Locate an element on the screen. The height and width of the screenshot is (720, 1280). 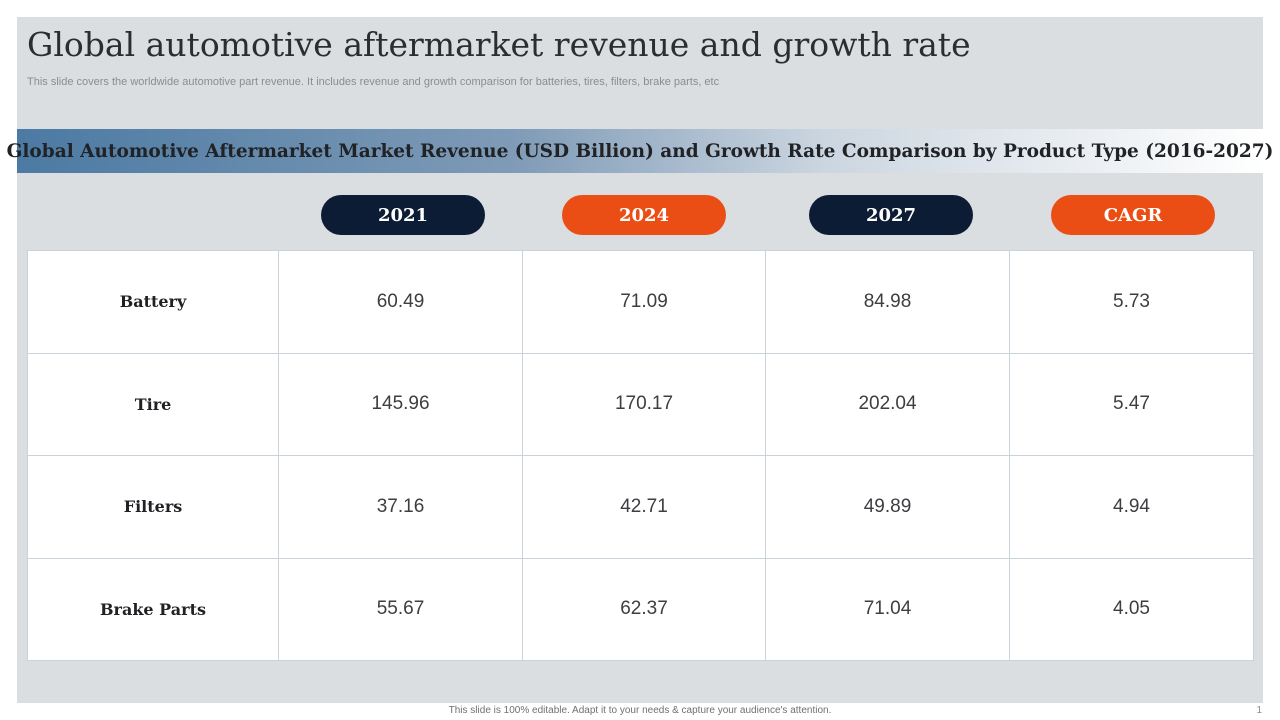
table-cell: 145.96 is located at coordinates (400, 404).